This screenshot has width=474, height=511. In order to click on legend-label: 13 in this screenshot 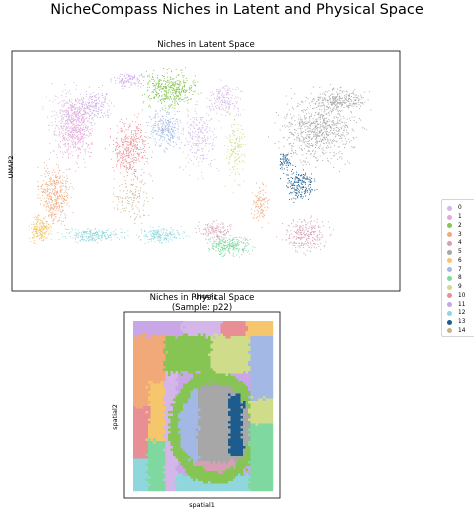, I will do `click(462, 322)`.